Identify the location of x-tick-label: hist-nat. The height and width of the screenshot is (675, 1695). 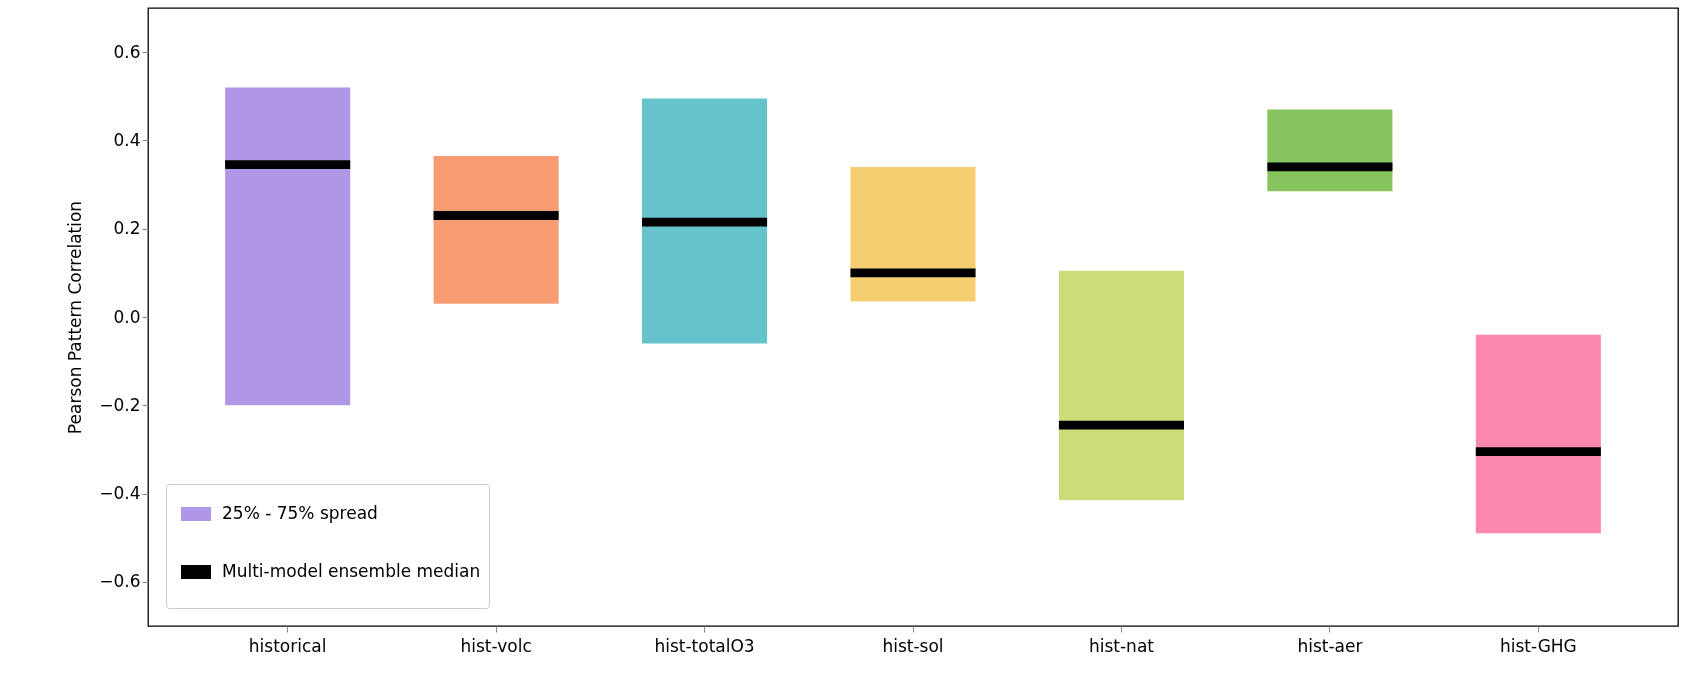
(1121, 645).